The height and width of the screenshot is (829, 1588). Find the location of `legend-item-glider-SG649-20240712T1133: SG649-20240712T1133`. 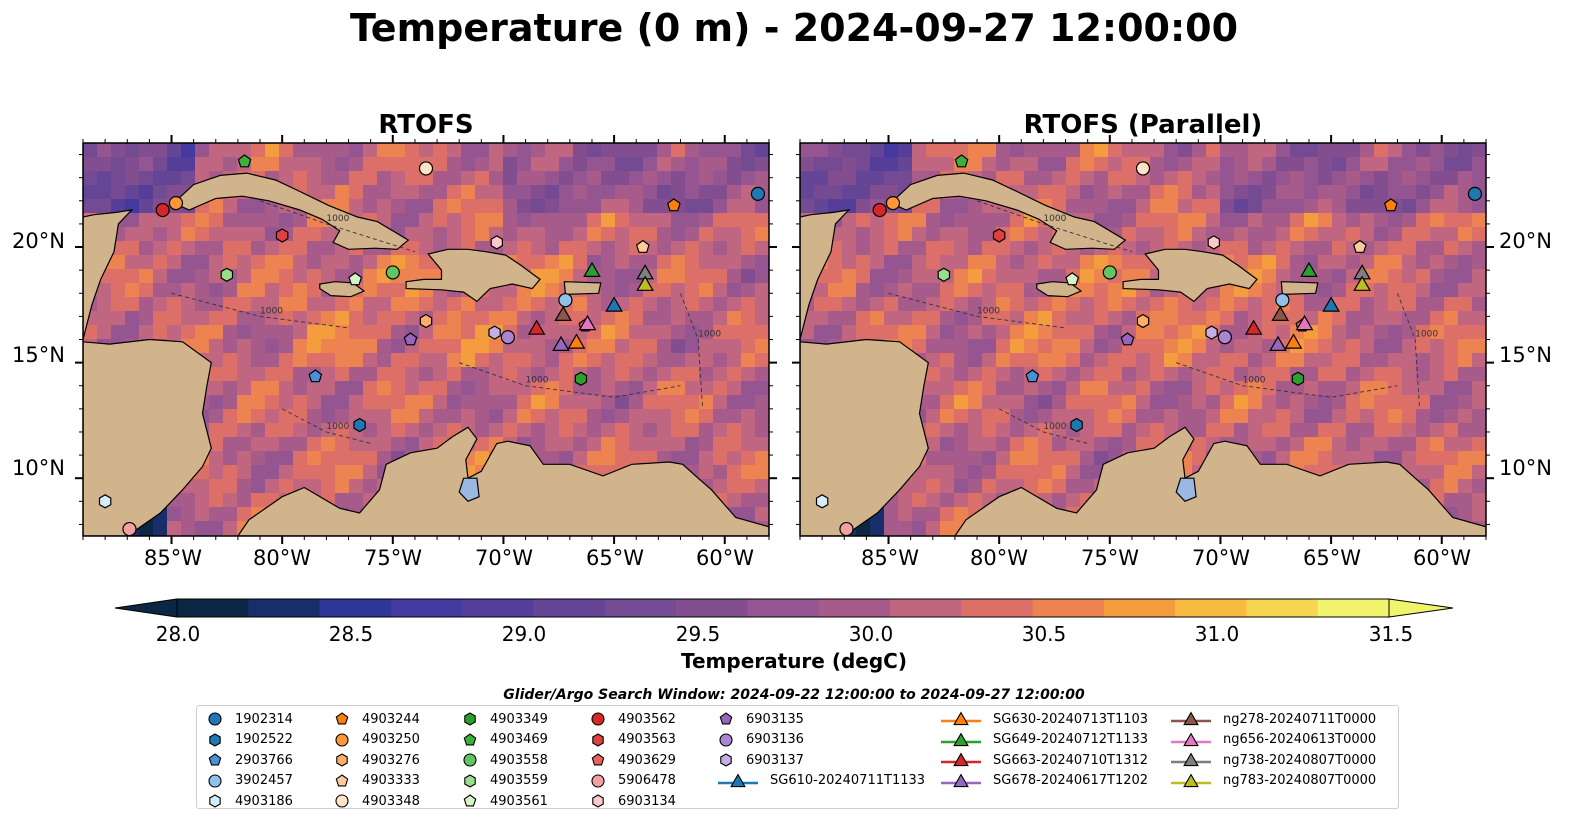

legend-item-glider-SG649-20240712T1133: SG649-20240712T1133 is located at coordinates (1043, 740).